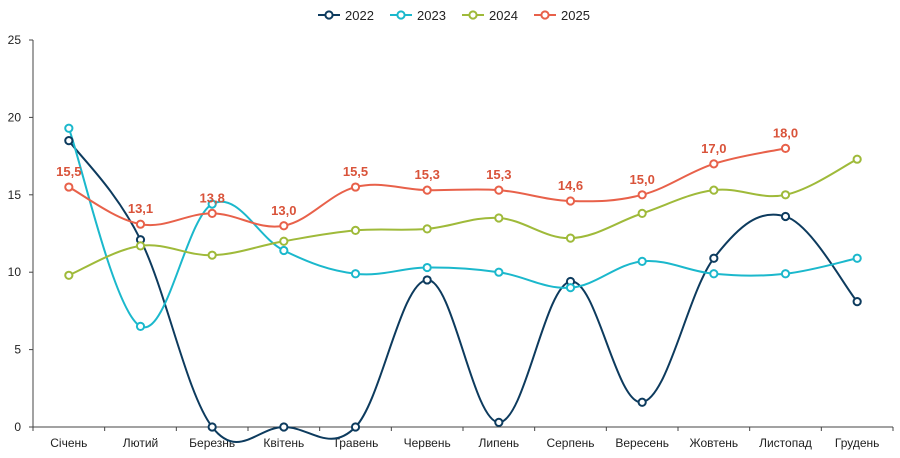 The width and height of the screenshot is (900, 458). What do you see at coordinates (15, 272) in the screenshot?
I see `y-tick-label: 10` at bounding box center [15, 272].